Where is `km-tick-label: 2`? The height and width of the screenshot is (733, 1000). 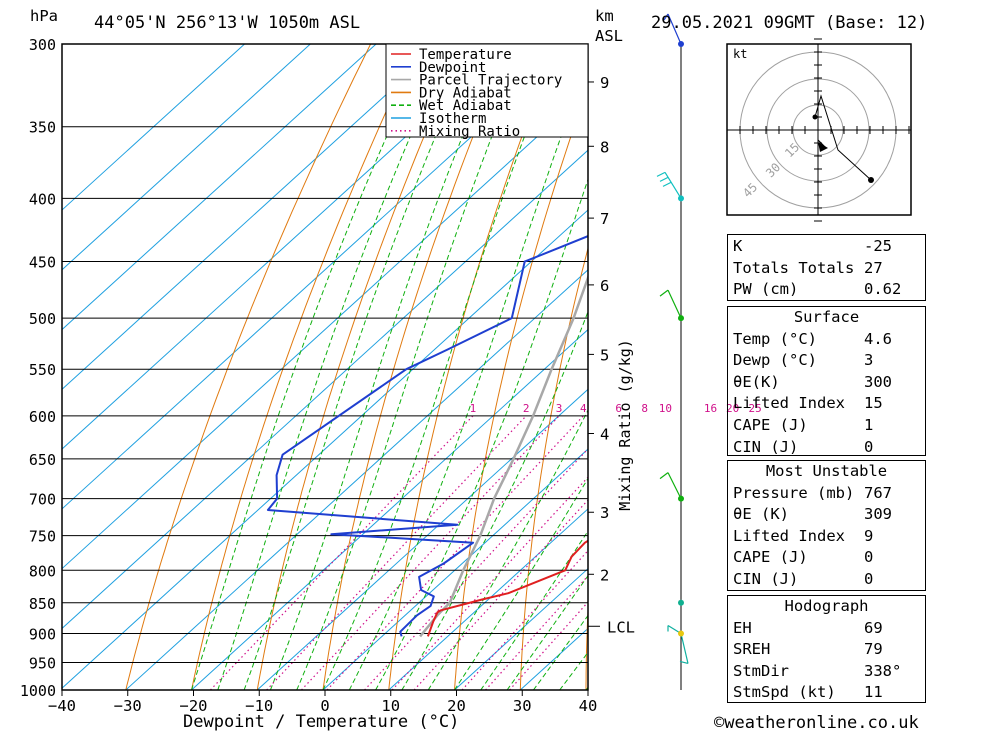 km-tick-label: 2 is located at coordinates (604, 575).